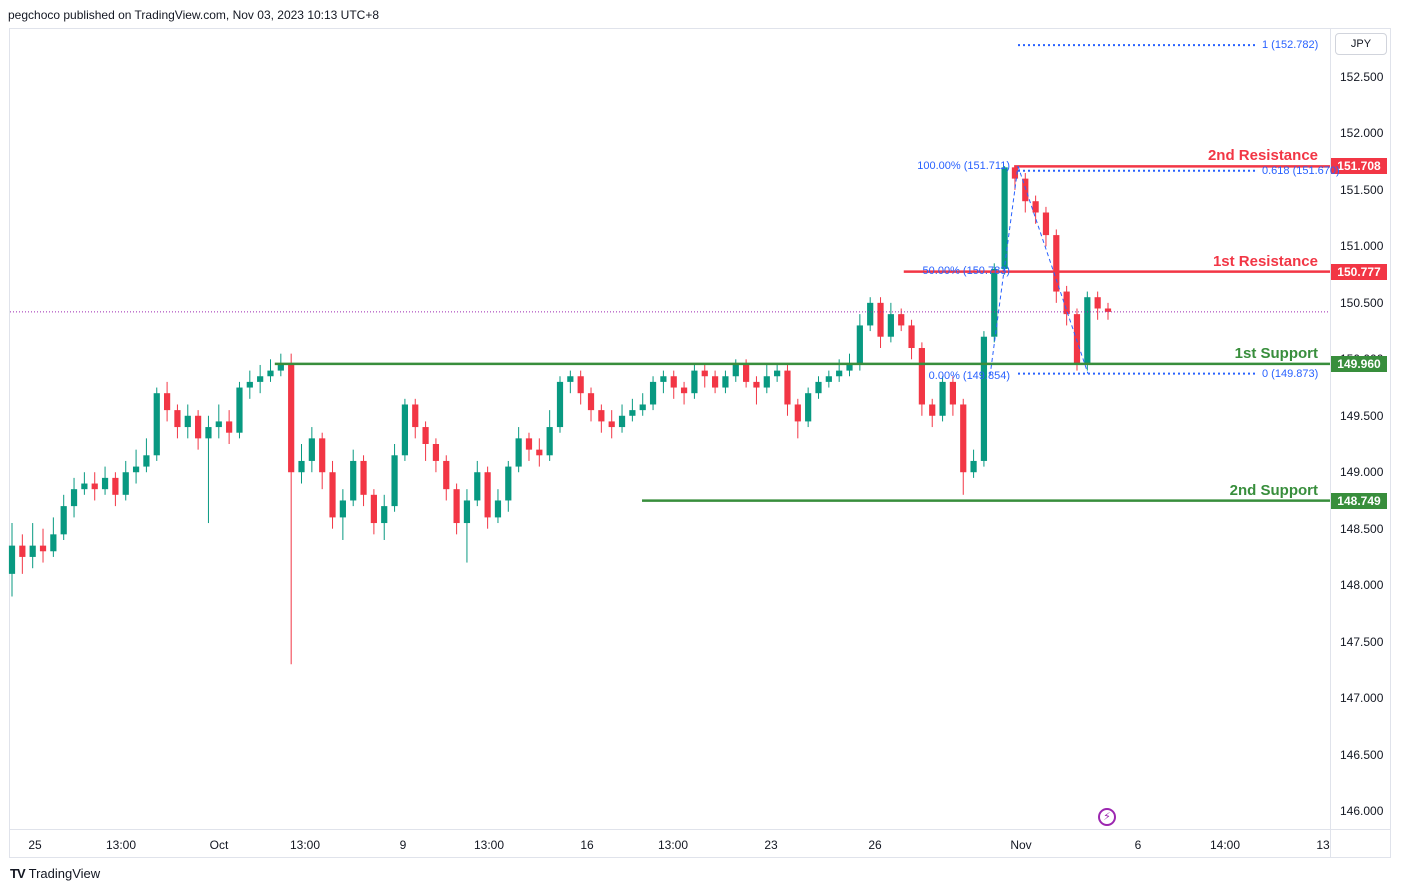 The image size is (1401, 893). What do you see at coordinates (1359, 363) in the screenshot?
I see `level-price-label: 149.960` at bounding box center [1359, 363].